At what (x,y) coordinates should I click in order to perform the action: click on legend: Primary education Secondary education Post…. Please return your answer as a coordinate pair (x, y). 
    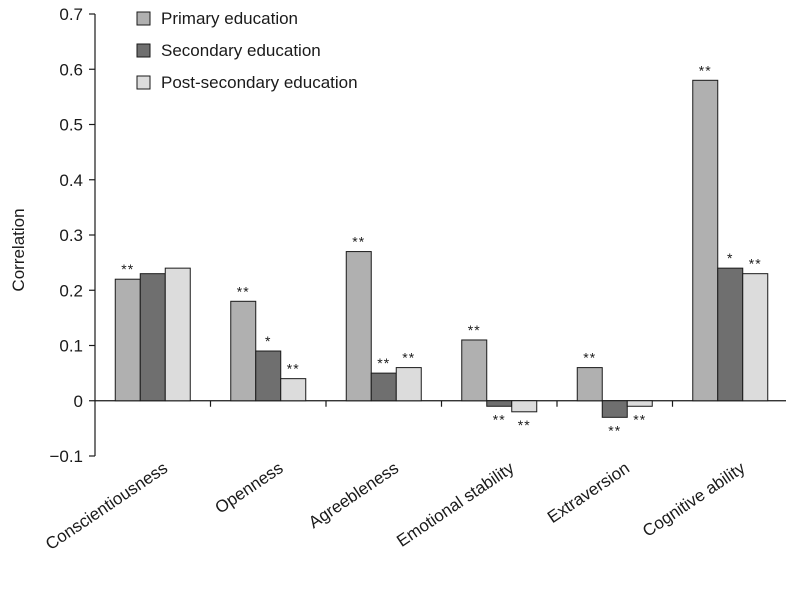
    Looking at the image, I should click on (247, 50).